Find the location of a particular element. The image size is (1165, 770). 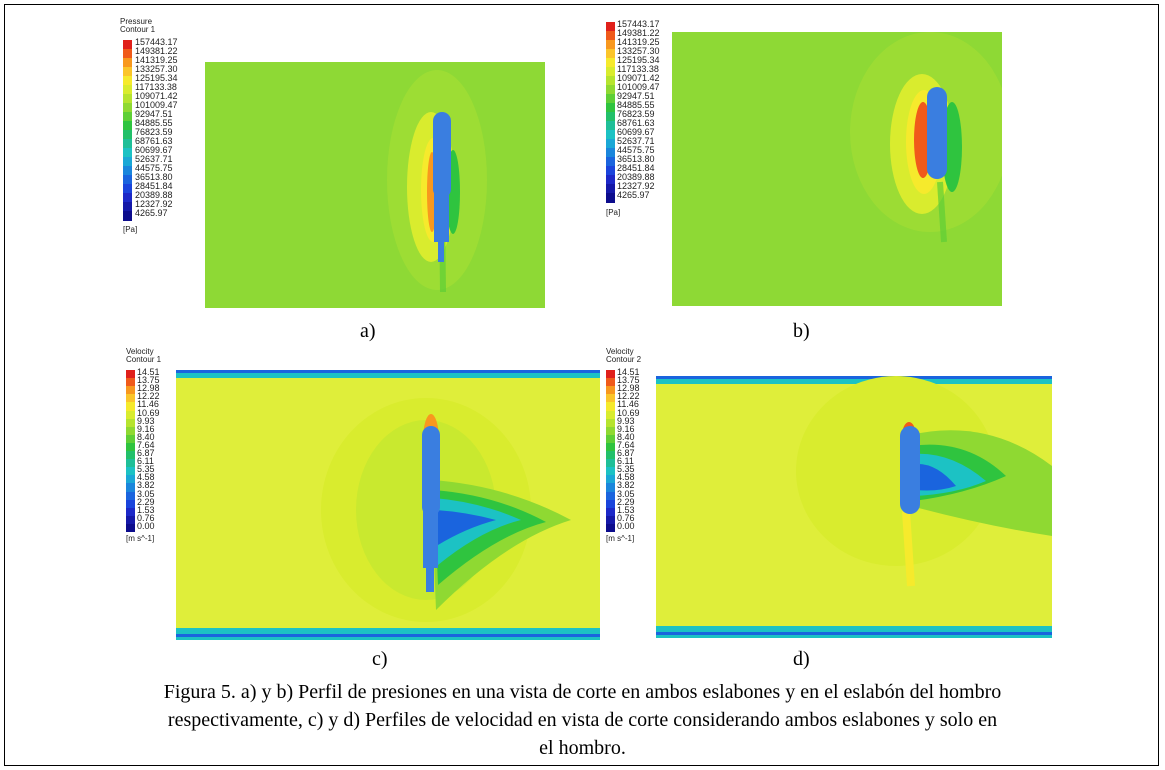

legend-value: 7.64 is located at coordinates (146, 444).